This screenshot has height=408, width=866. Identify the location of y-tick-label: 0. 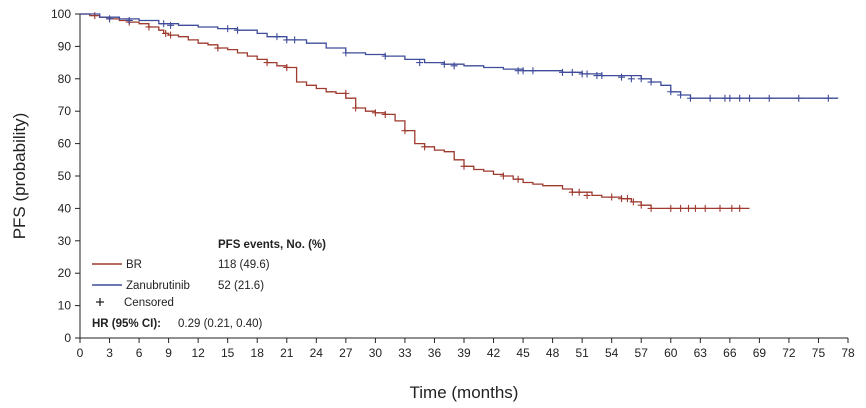
(67, 338).